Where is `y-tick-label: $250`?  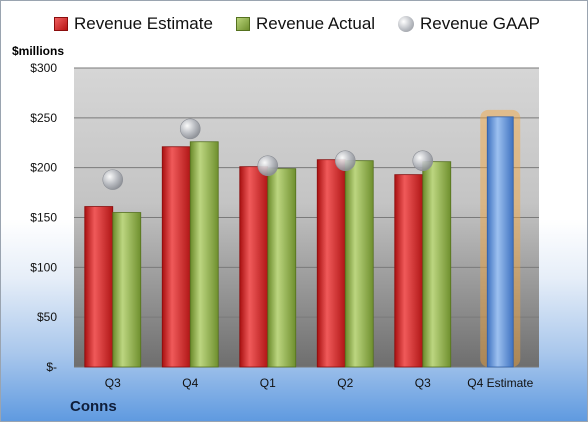
y-tick-label: $250 is located at coordinates (43, 118).